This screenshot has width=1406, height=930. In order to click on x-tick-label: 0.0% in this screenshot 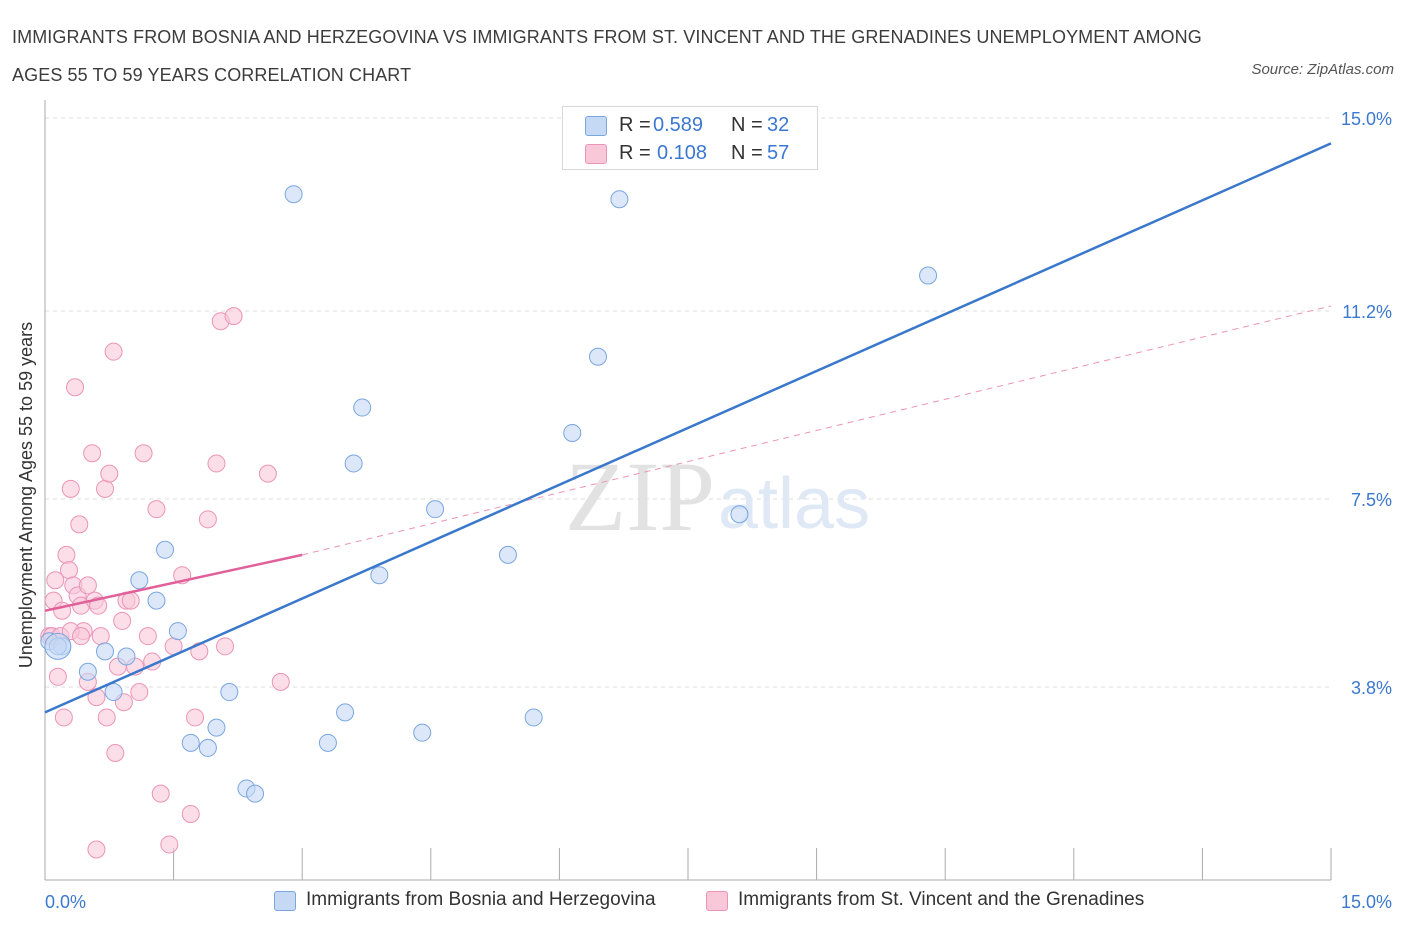, I will do `click(65, 902)`.